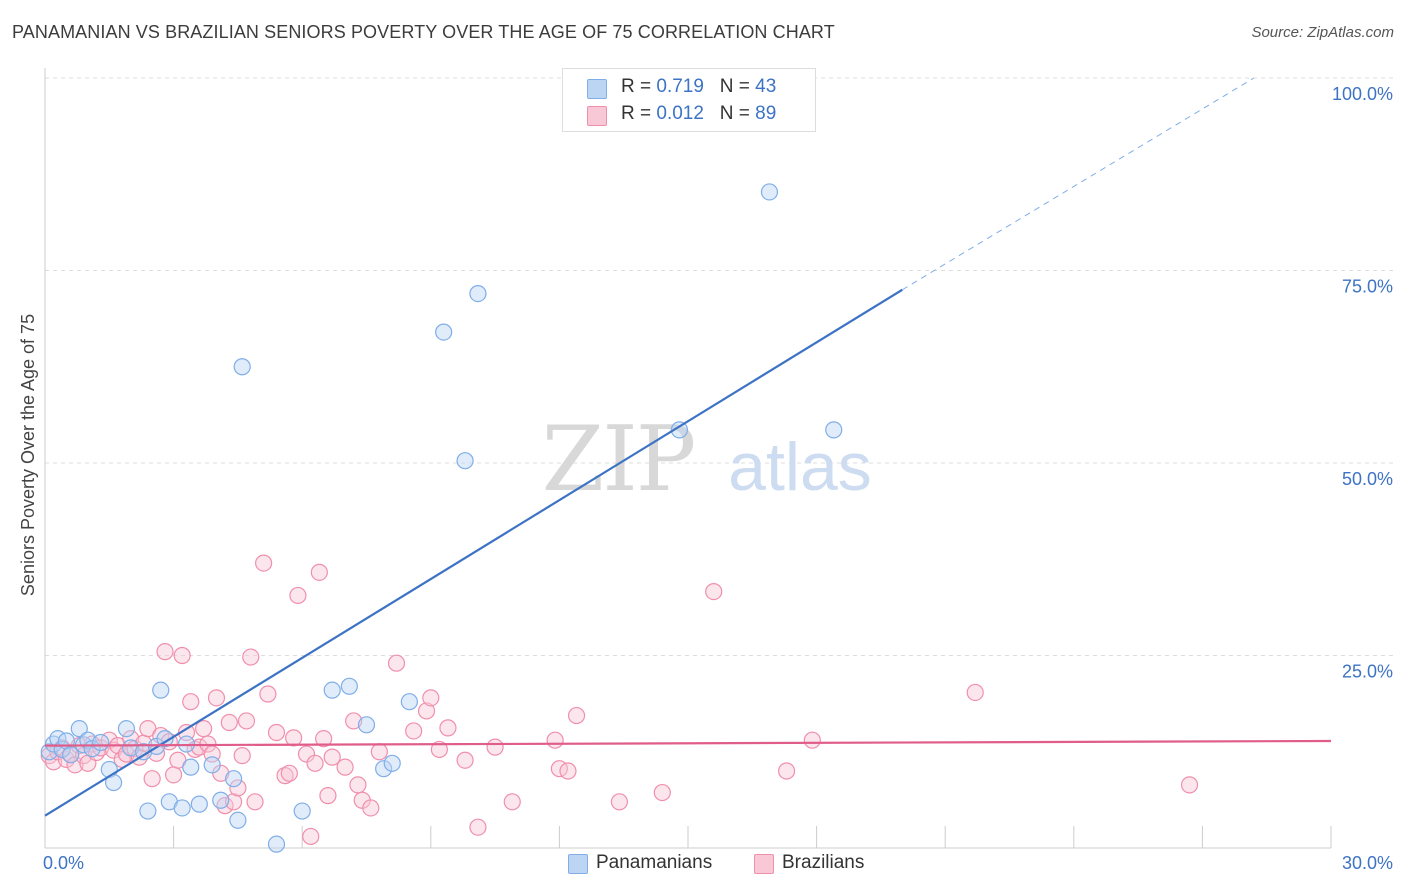 This screenshot has height=892, width=1406. Describe the element at coordinates (680, 113) in the screenshot. I see `r-value: 0.012` at that location.